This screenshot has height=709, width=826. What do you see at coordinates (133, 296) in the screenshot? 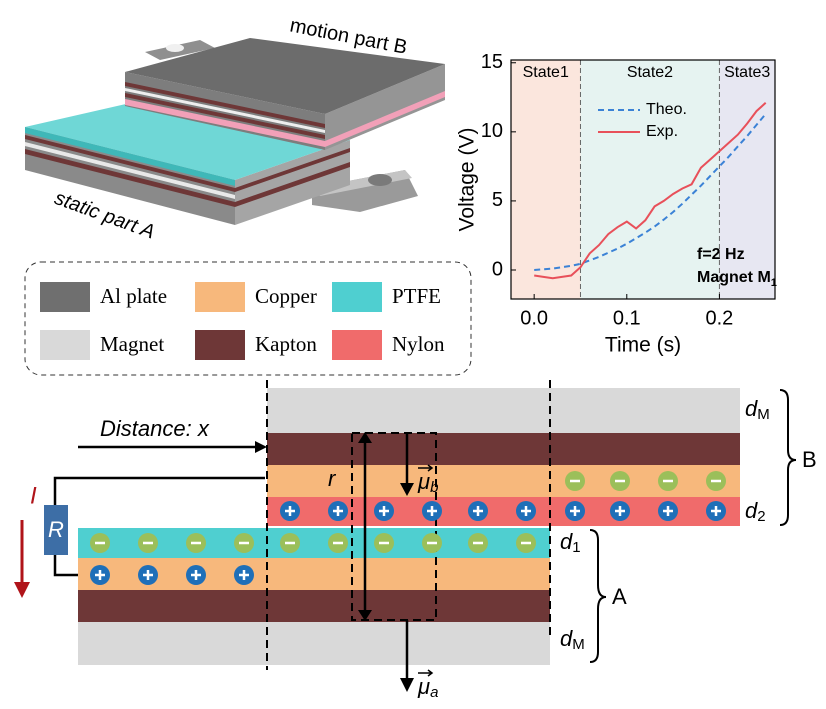
I see `legend-label: Al plate` at bounding box center [133, 296].